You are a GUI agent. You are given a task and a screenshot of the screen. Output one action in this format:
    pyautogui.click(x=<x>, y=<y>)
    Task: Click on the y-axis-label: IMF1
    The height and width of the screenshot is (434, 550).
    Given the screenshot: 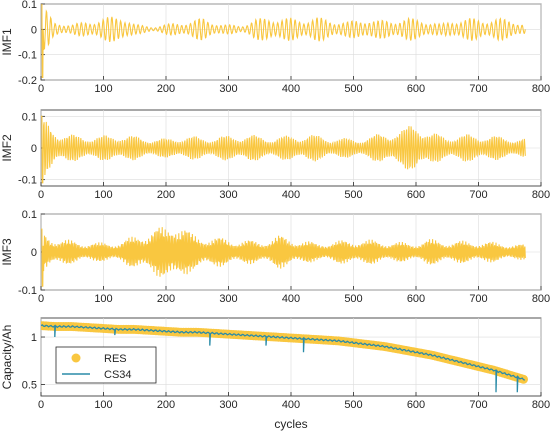 What is the action you would take?
    pyautogui.click(x=7, y=42)
    